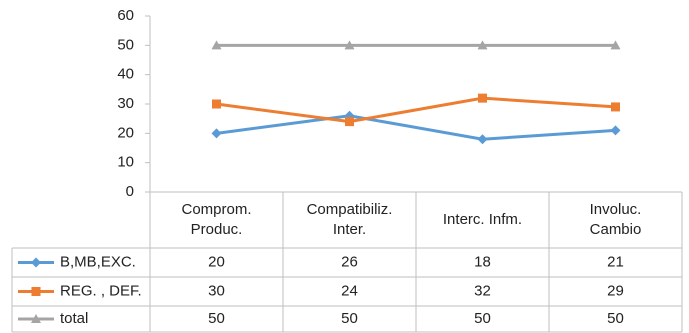  I want to click on table-value: 24, so click(349, 290).